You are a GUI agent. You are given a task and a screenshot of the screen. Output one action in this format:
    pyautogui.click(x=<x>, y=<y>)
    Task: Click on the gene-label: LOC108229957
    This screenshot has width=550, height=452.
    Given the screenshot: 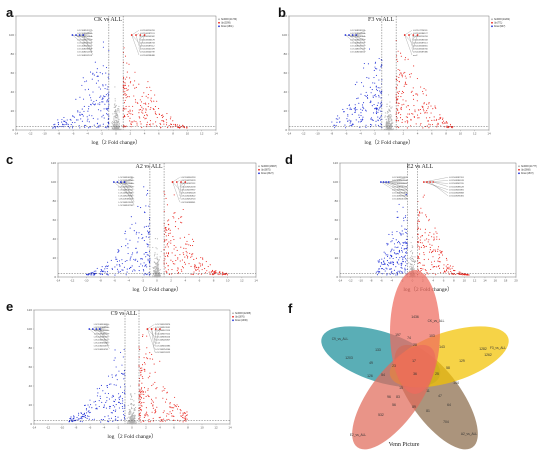 What is the action you would take?
    pyautogui.click(x=189, y=190)
    